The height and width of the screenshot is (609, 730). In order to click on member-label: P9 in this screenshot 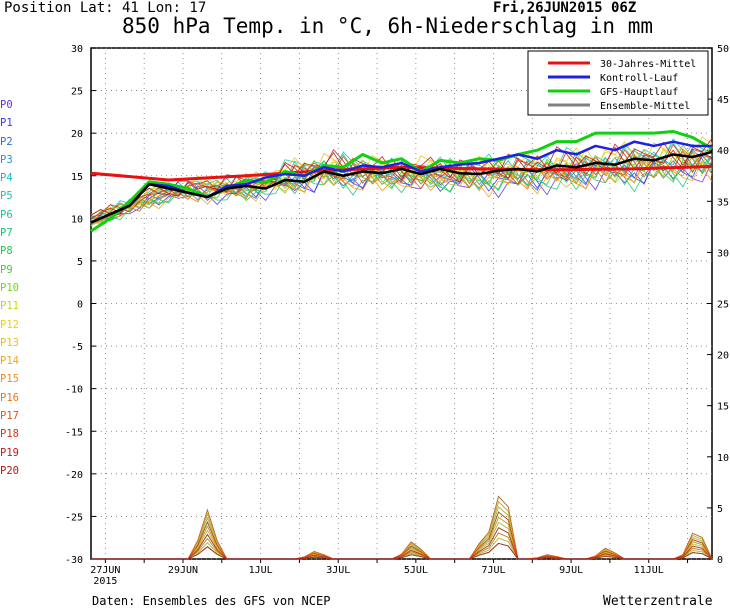, I will do `click(6, 269)`.